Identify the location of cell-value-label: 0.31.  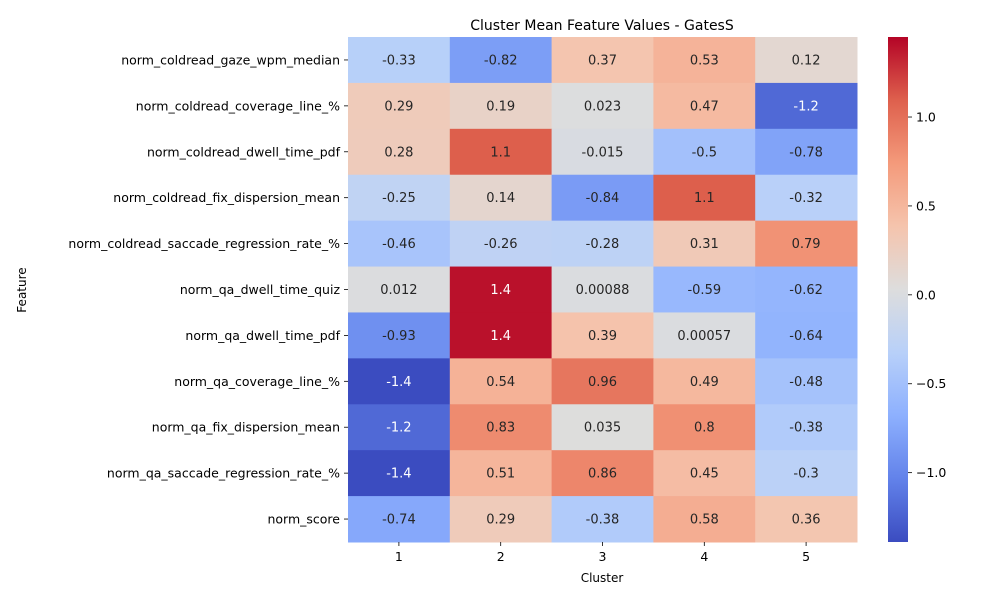
(704, 244).